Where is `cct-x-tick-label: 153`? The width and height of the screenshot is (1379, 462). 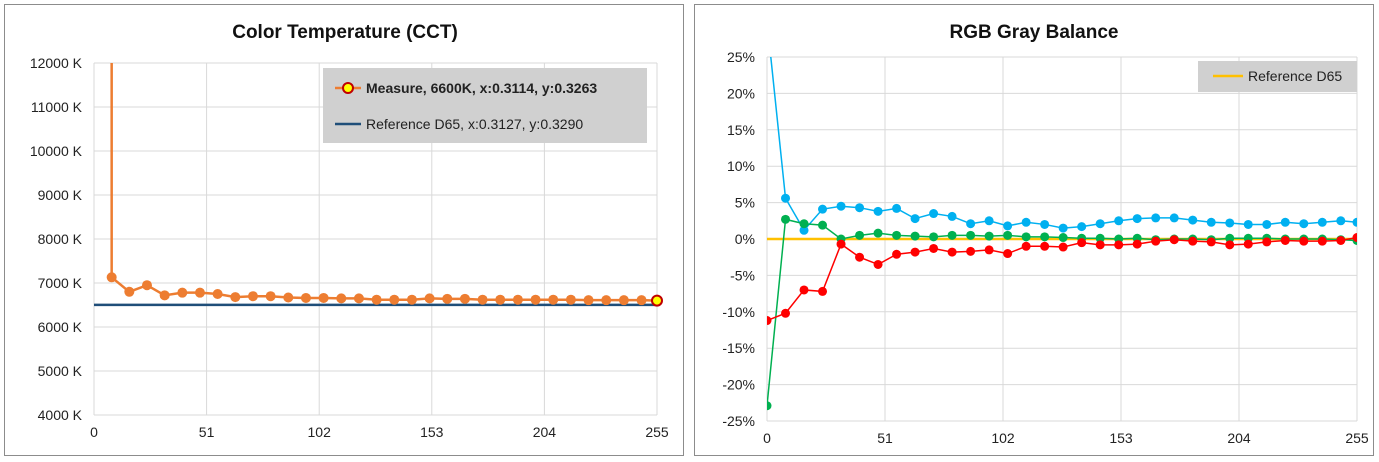
cct-x-tick-label: 153 is located at coordinates (432, 432).